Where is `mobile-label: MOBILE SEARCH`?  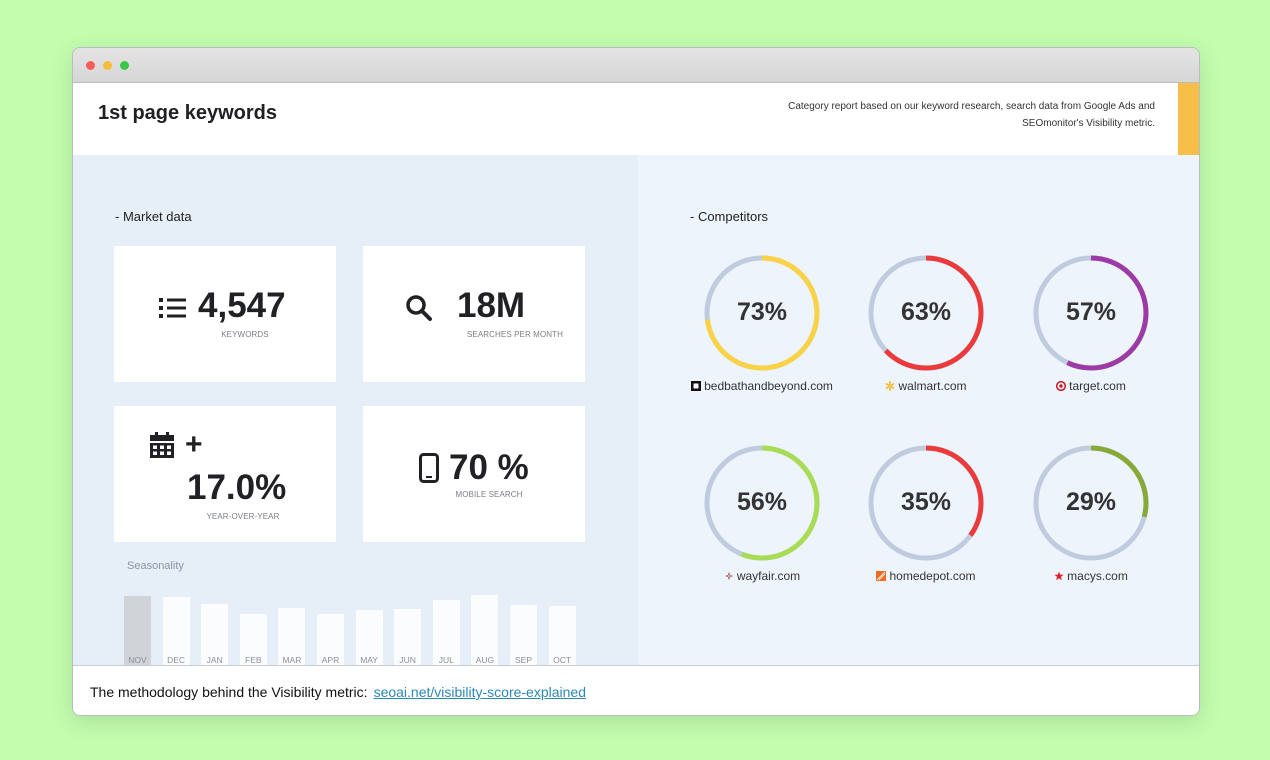 mobile-label: MOBILE SEARCH is located at coordinates (489, 494).